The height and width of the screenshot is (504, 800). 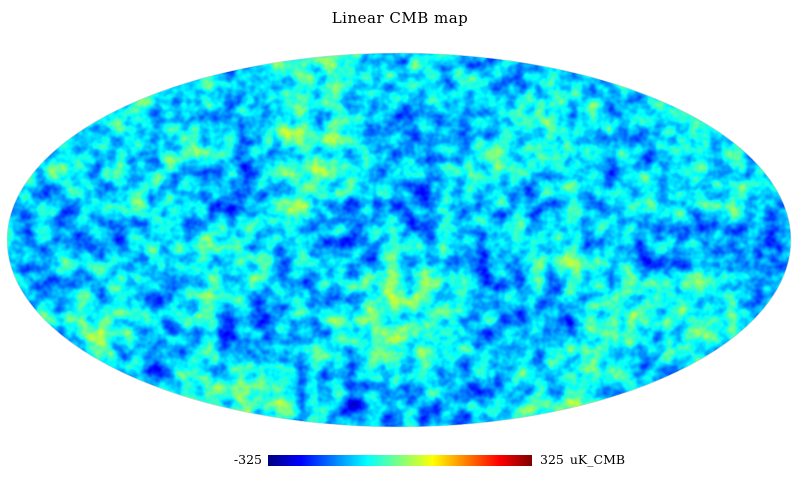 What do you see at coordinates (247, 459) in the screenshot?
I see `colorbar-min-label: -325` at bounding box center [247, 459].